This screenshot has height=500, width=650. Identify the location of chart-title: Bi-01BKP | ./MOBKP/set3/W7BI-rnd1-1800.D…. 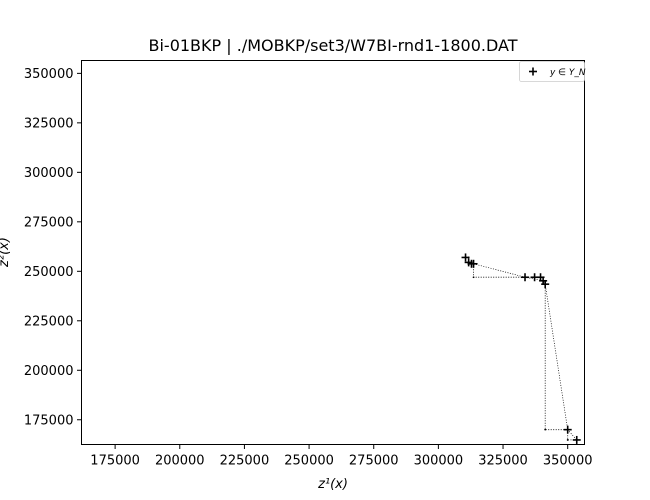
(333, 45).